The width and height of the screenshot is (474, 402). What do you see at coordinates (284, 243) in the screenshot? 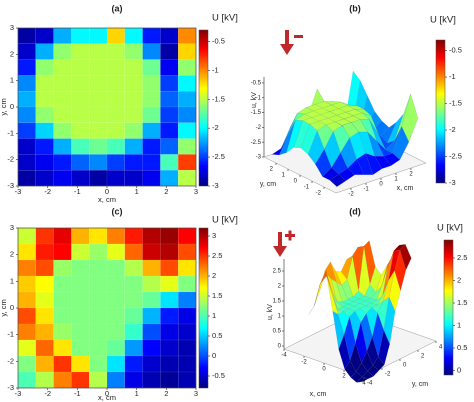
I see `arrow-plus` at bounding box center [284, 243].